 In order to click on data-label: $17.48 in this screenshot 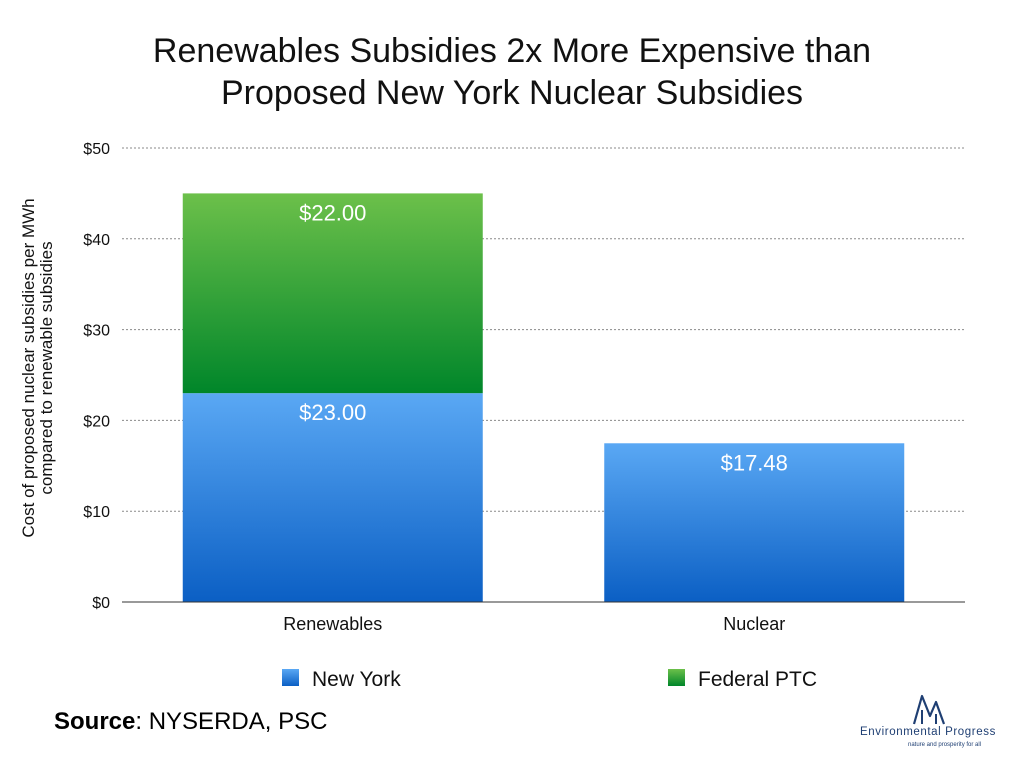, I will do `click(754, 462)`.